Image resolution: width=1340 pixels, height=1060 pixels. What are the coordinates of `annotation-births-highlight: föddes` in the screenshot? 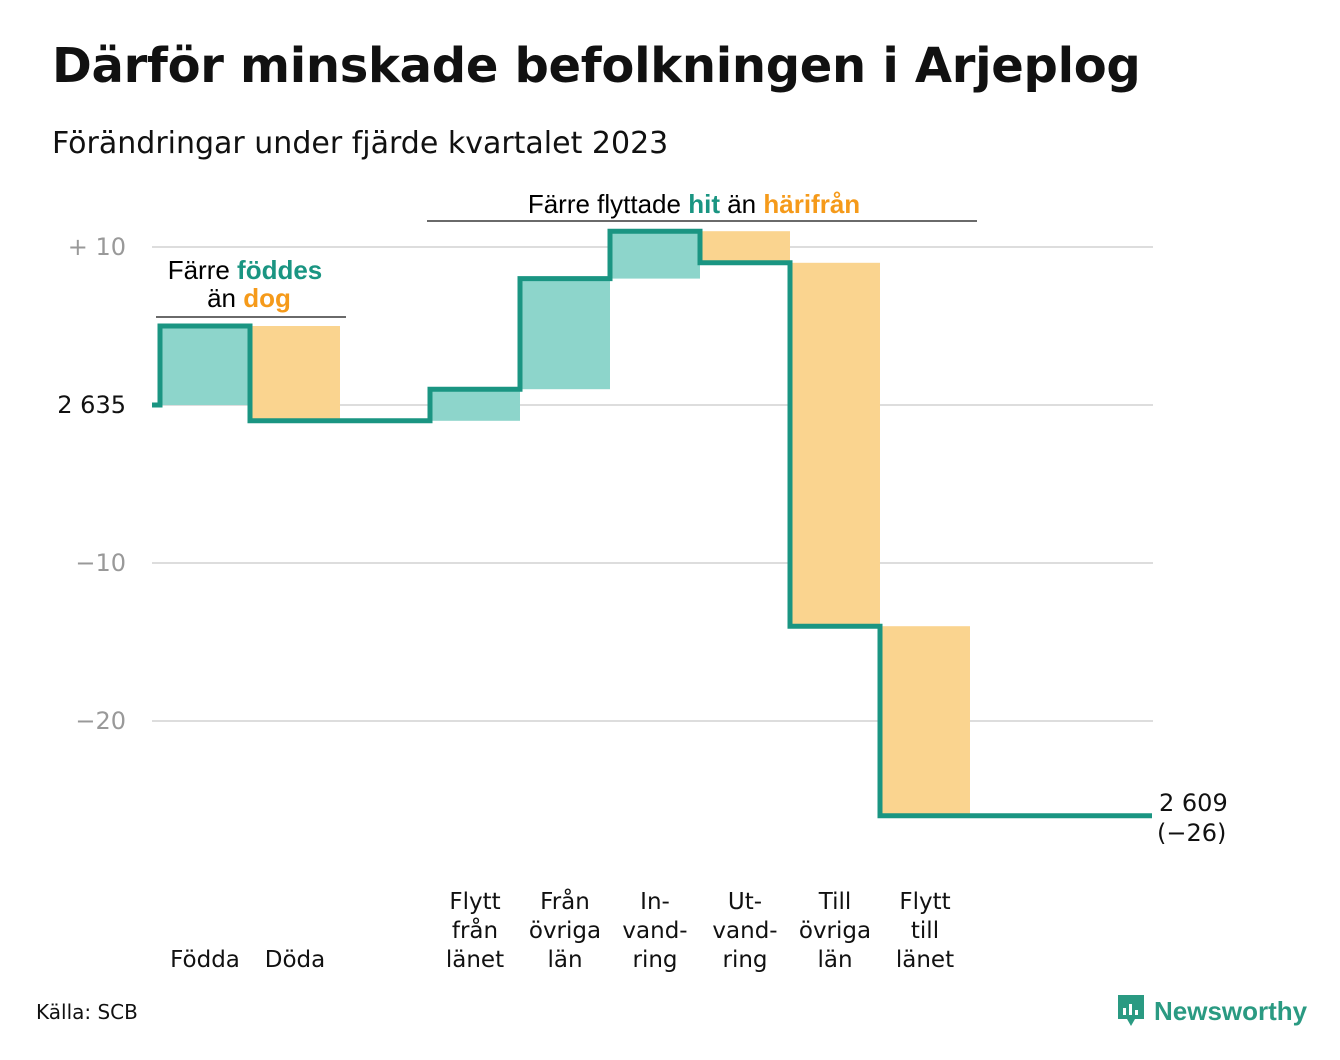 It's located at (279, 270).